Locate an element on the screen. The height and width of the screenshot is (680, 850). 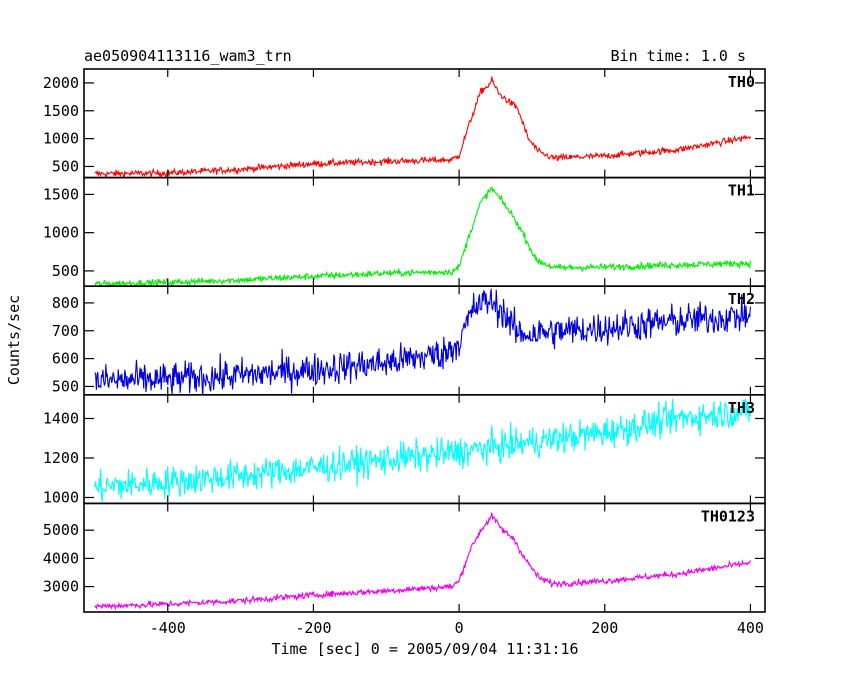
y-axis-label: Counts/sec is located at coordinates (14, 340).